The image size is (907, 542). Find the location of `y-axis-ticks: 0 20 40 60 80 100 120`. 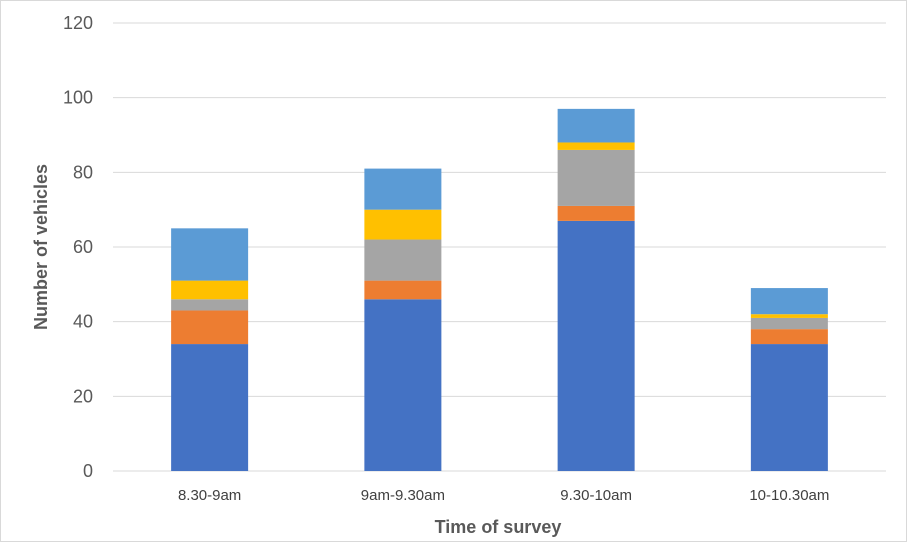

y-axis-ticks: 0 20 40 60 80 100 120 is located at coordinates (78, 247).